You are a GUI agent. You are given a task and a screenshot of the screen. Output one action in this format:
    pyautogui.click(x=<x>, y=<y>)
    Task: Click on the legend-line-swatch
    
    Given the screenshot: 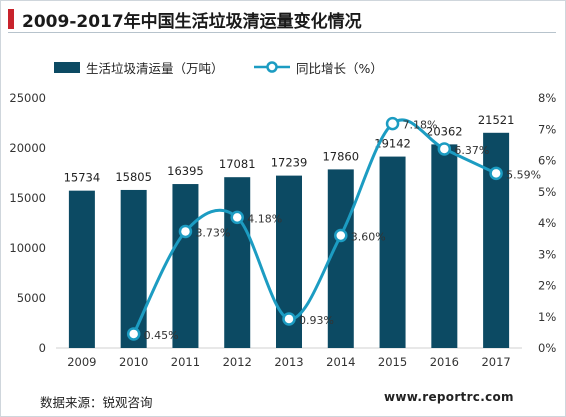 What is the action you would take?
    pyautogui.click(x=272, y=67)
    